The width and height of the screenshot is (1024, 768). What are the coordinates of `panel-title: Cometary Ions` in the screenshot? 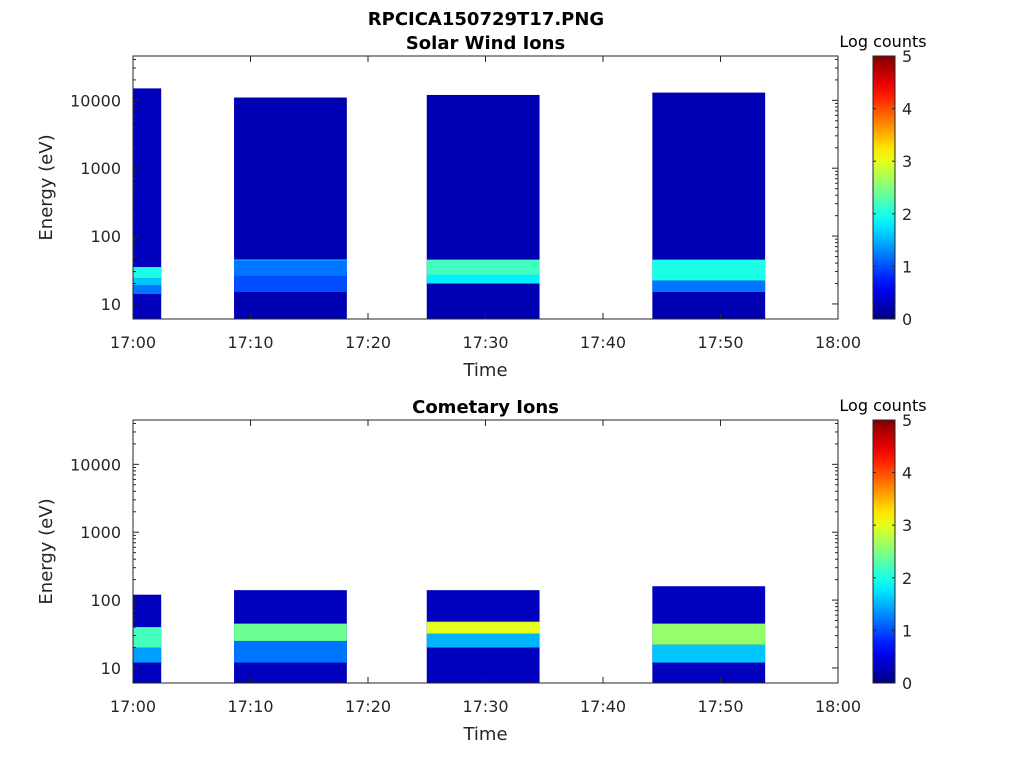 It's located at (485, 407).